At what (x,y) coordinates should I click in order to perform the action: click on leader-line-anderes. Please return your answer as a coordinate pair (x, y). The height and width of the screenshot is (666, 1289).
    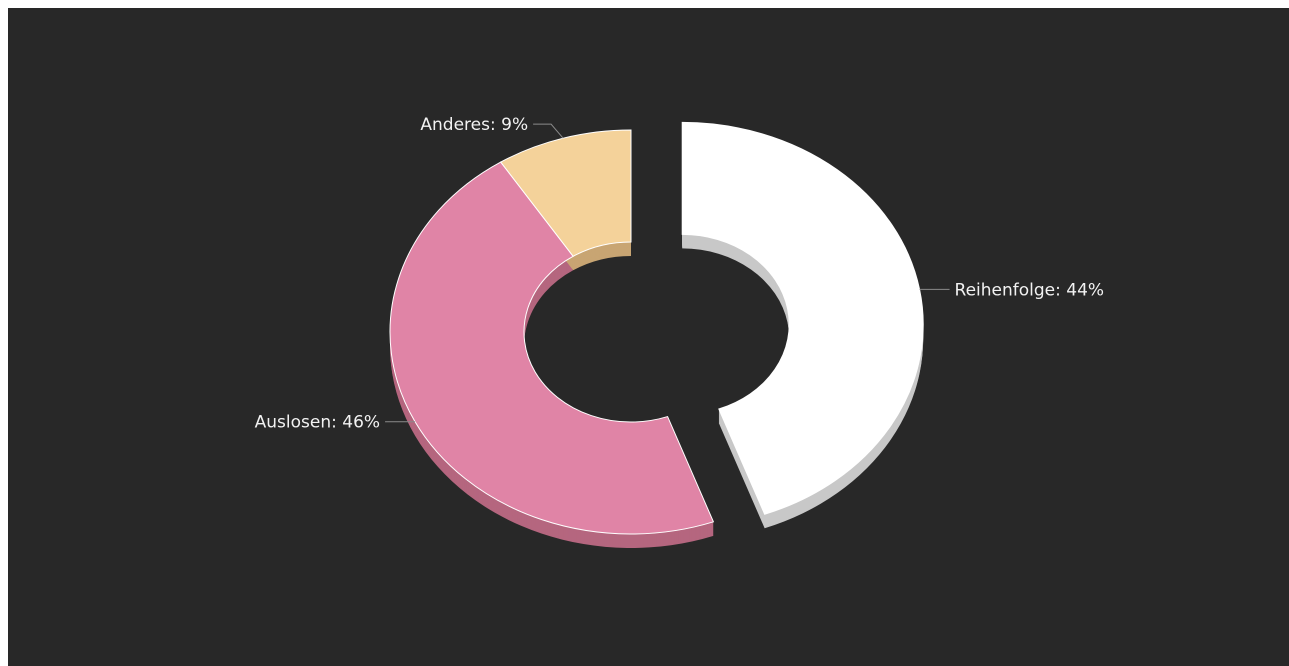
    Looking at the image, I should click on (548, 131).